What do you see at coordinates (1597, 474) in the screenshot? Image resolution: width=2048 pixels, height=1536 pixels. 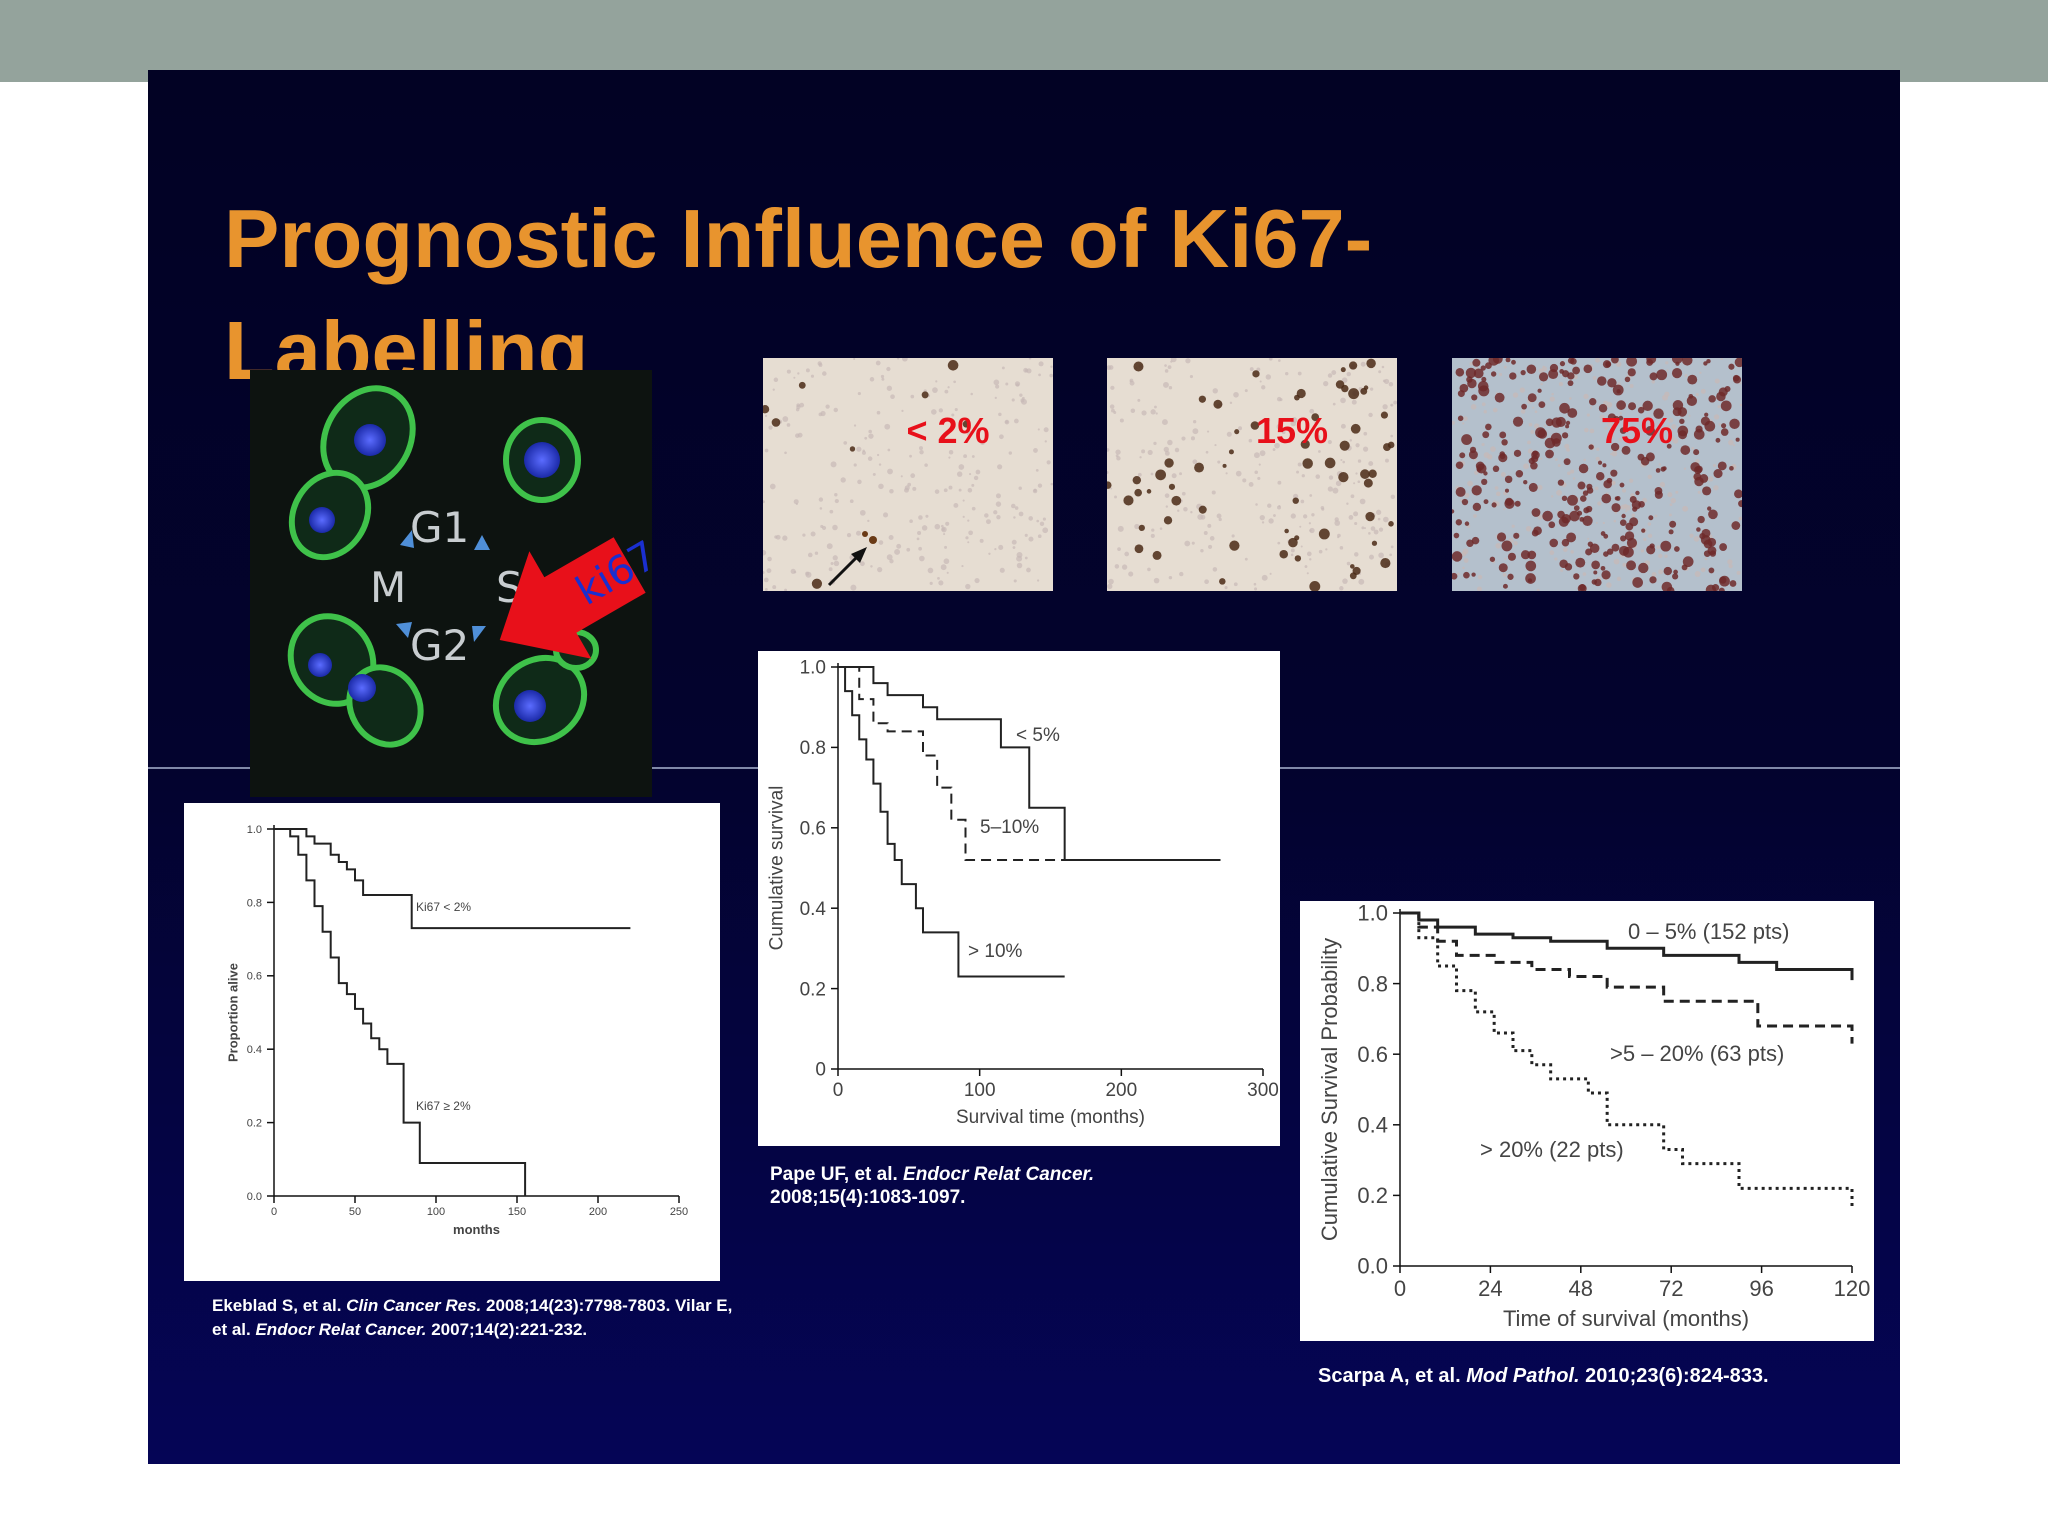 I see `micrograph-high: 75%` at bounding box center [1597, 474].